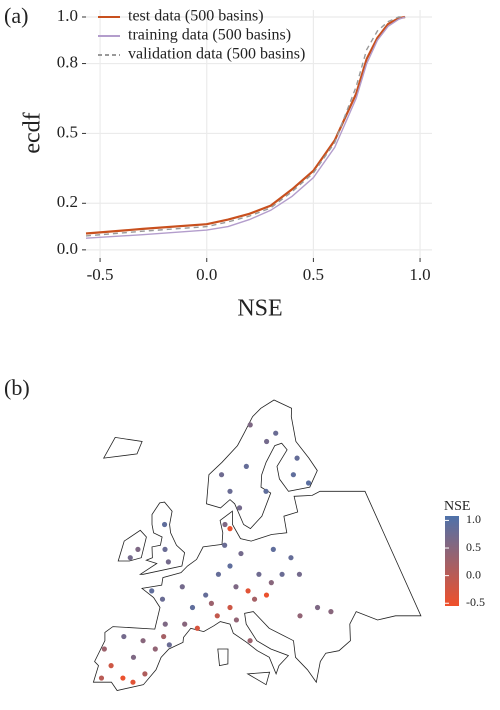 This screenshot has width=500, height=710. I want to click on colorbar-label: 0.0, so click(473, 574).